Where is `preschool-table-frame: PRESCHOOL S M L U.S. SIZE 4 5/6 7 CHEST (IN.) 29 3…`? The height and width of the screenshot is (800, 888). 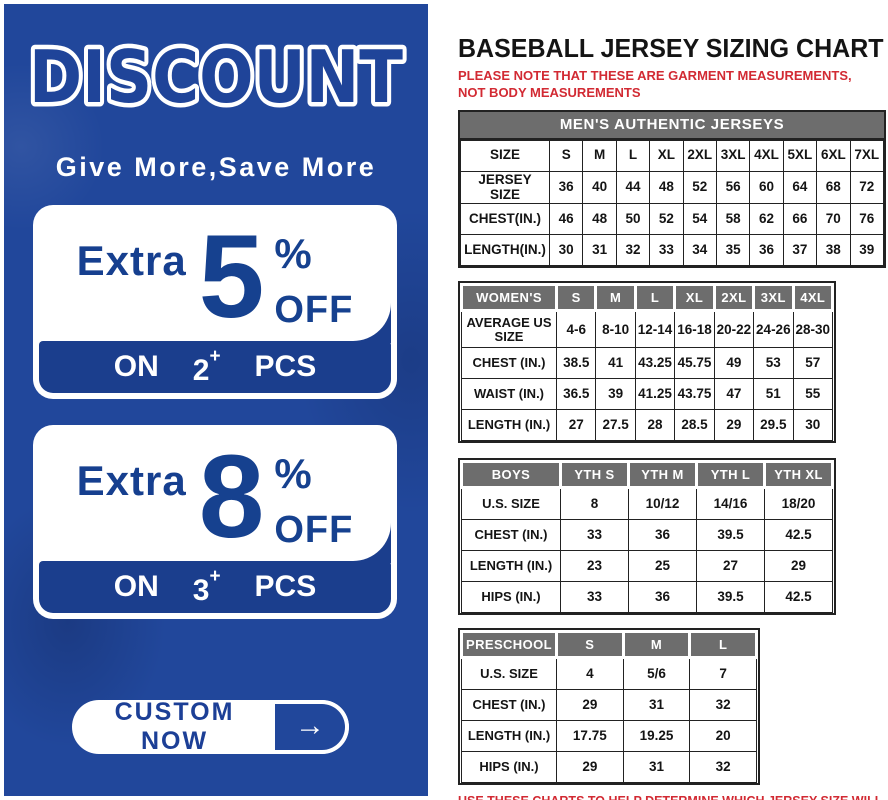
preschool-table-frame: PRESCHOOL S M L U.S. SIZE 4 5/6 7 CHEST (IN.) 29 3… is located at coordinates (609, 707).